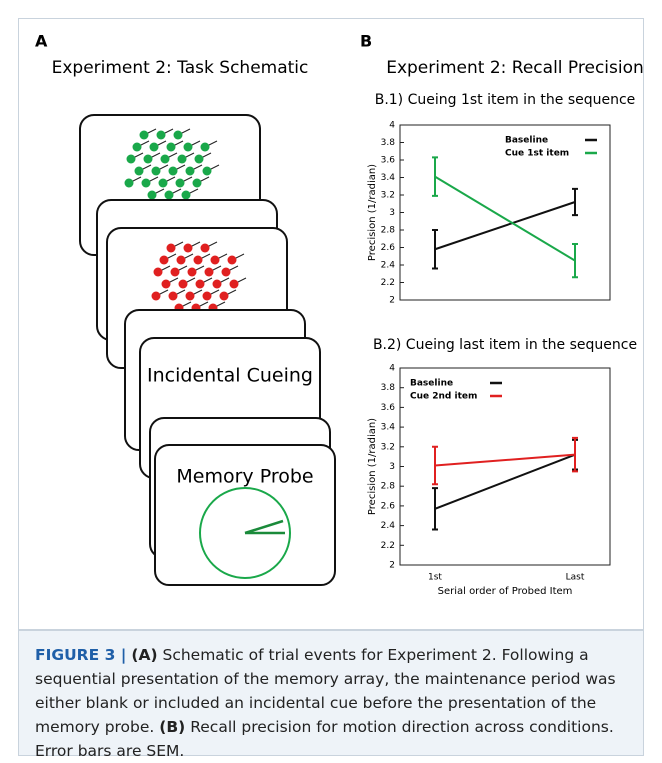  What do you see at coordinates (526, 141) in the screenshot?
I see `legend-label: Baseline` at bounding box center [526, 141].